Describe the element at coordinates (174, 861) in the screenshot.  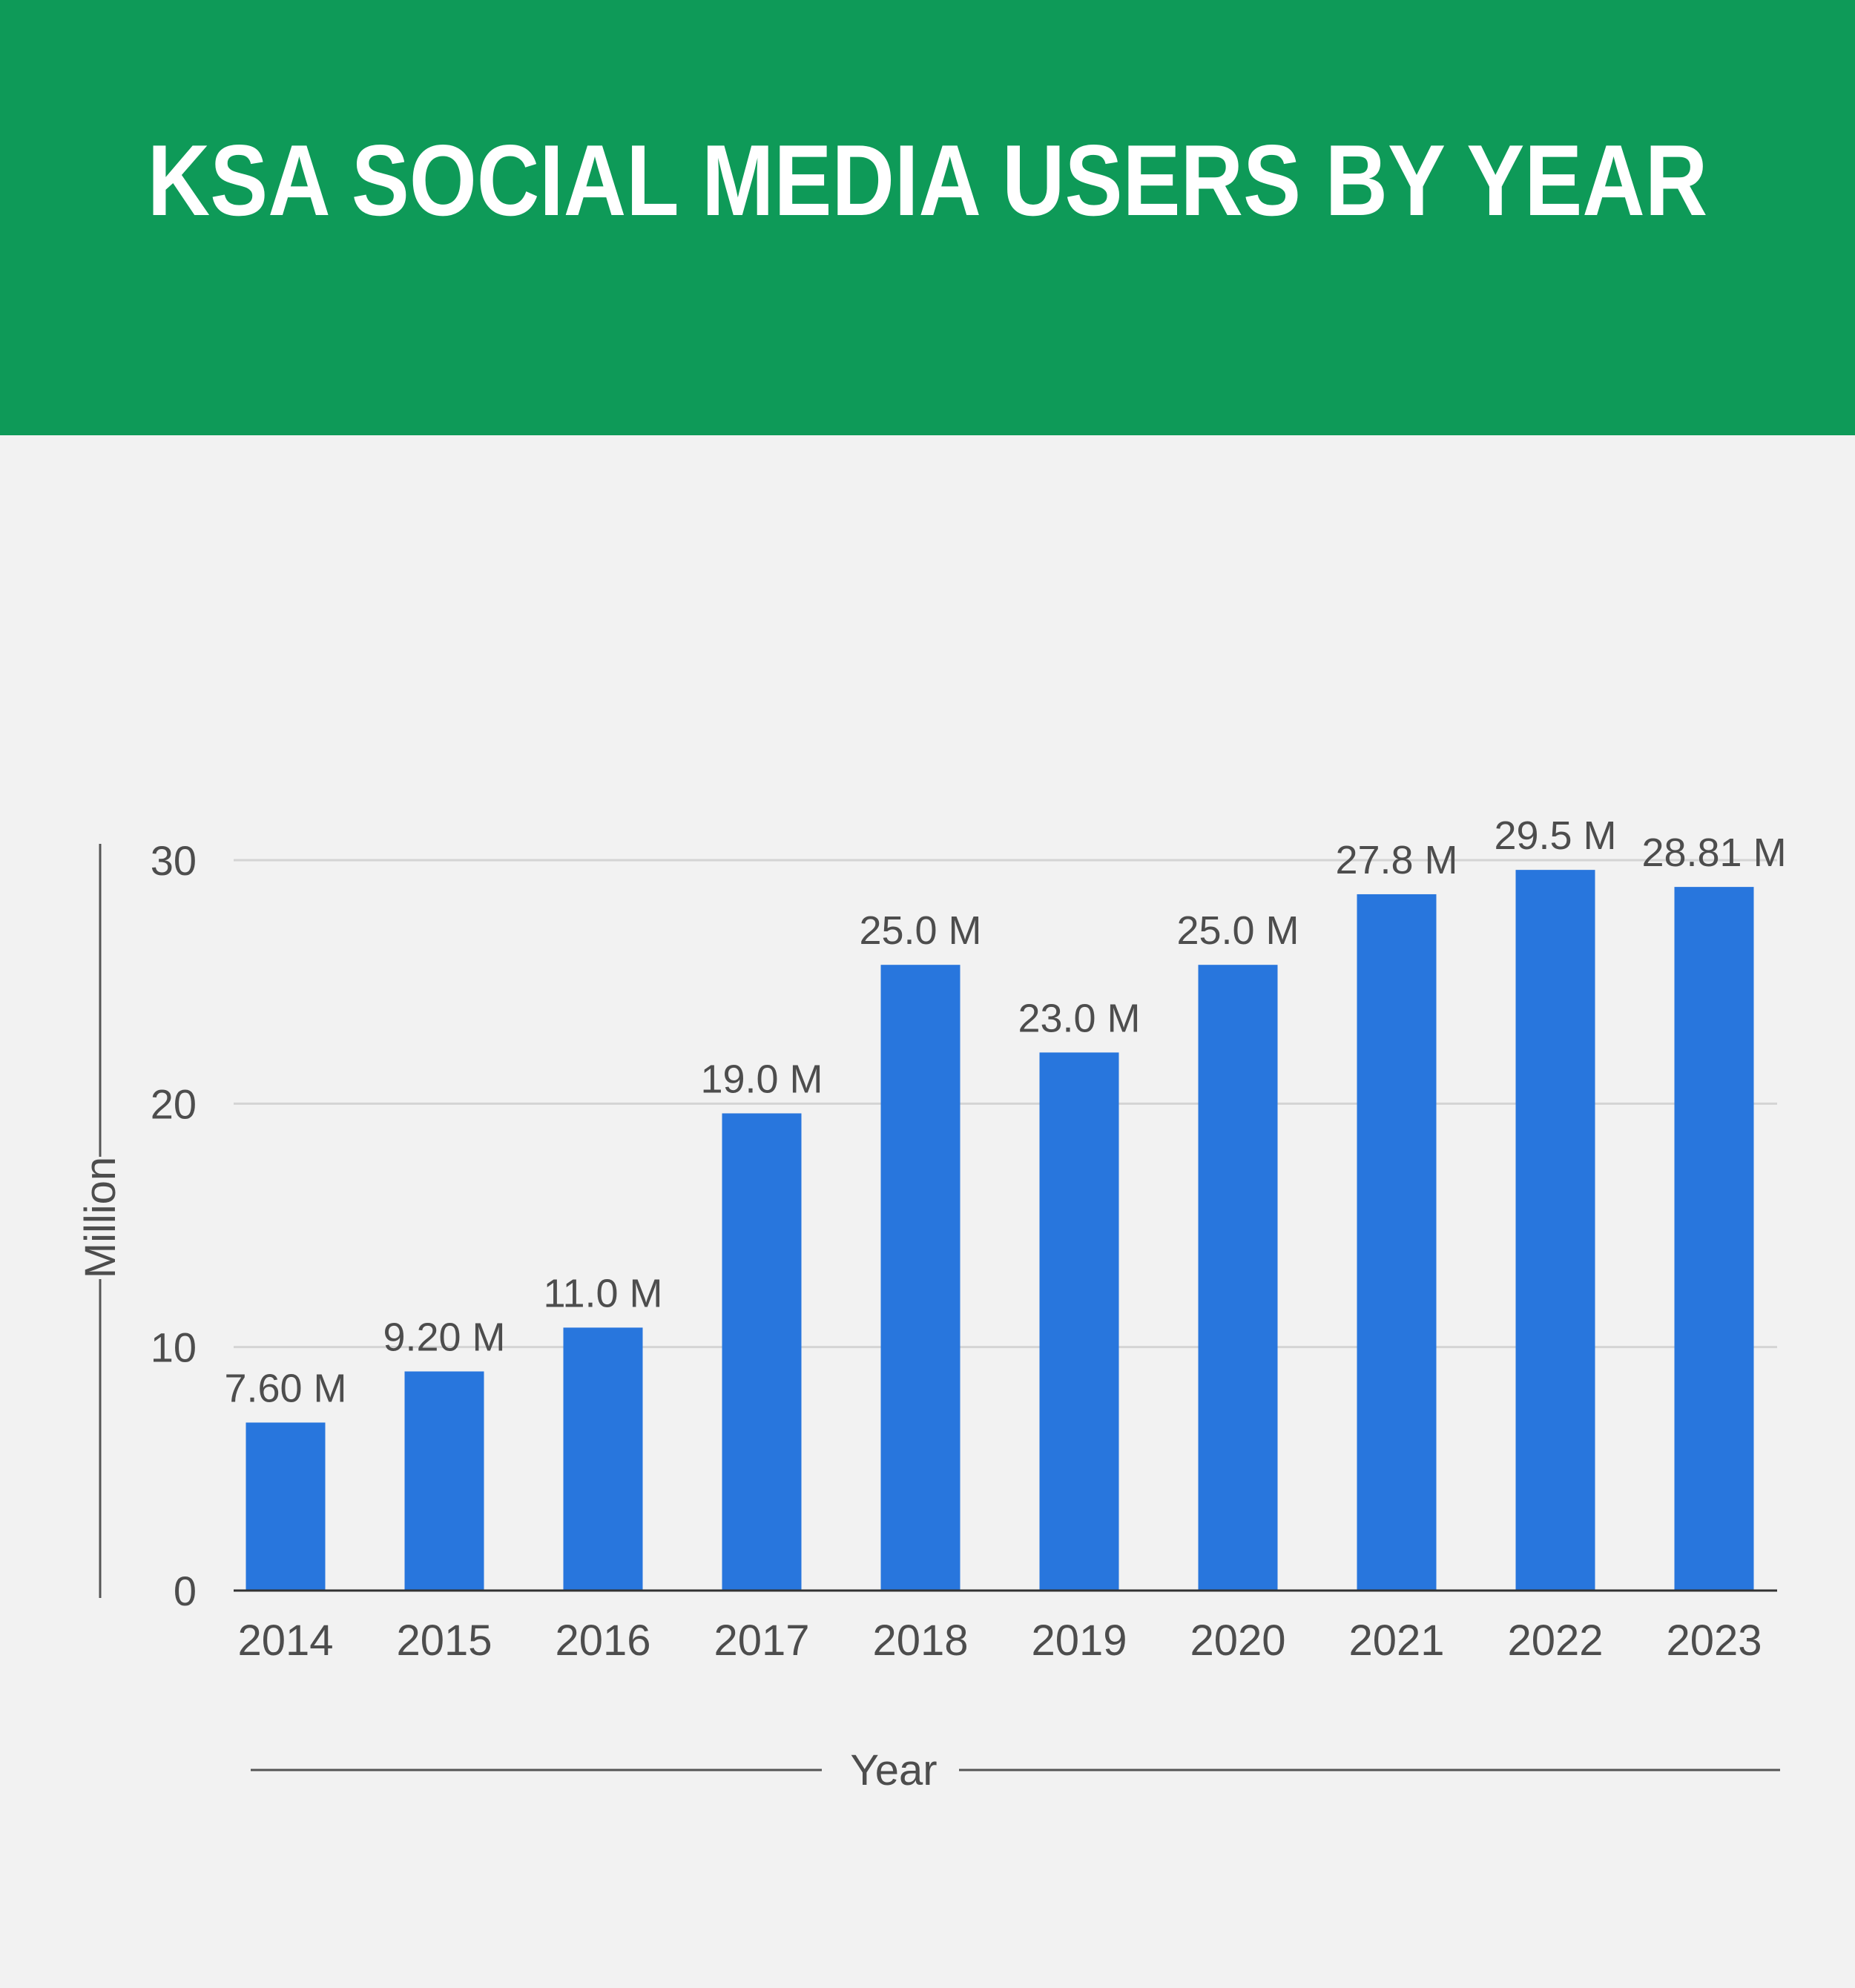
I see `y-tick-label: 30` at that location.